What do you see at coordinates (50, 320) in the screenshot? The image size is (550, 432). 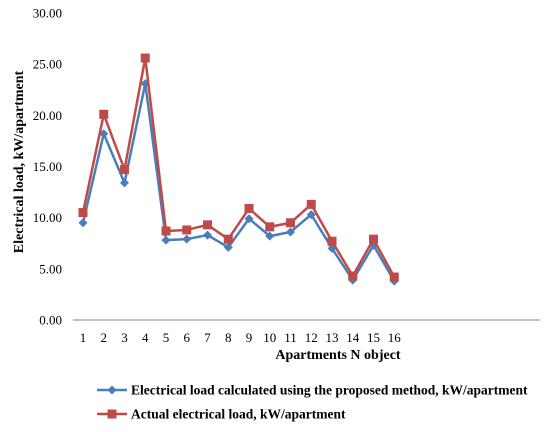 I see `y-tick-label: 0.00` at bounding box center [50, 320].